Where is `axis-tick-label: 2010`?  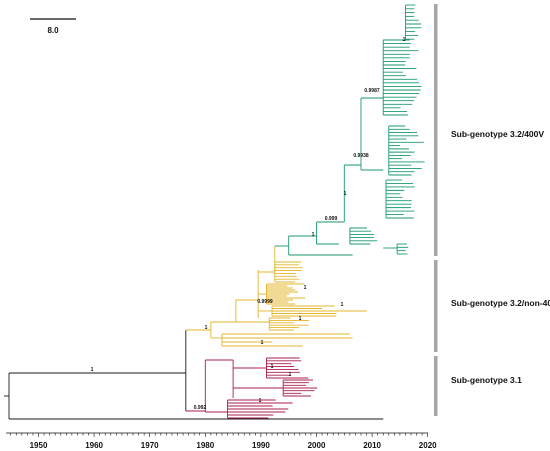
axis-tick-label: 2010 is located at coordinates (372, 445).